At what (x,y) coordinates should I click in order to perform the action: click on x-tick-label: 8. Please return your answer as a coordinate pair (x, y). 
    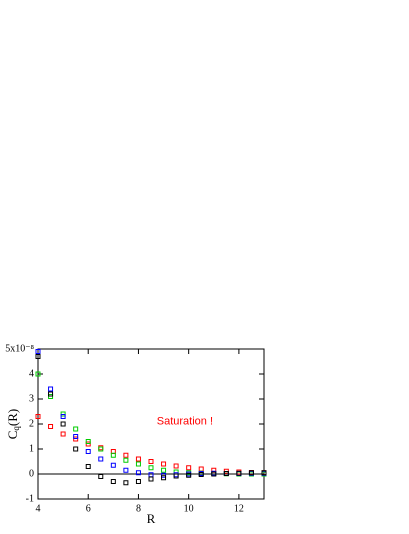
    Looking at the image, I should click on (138, 508).